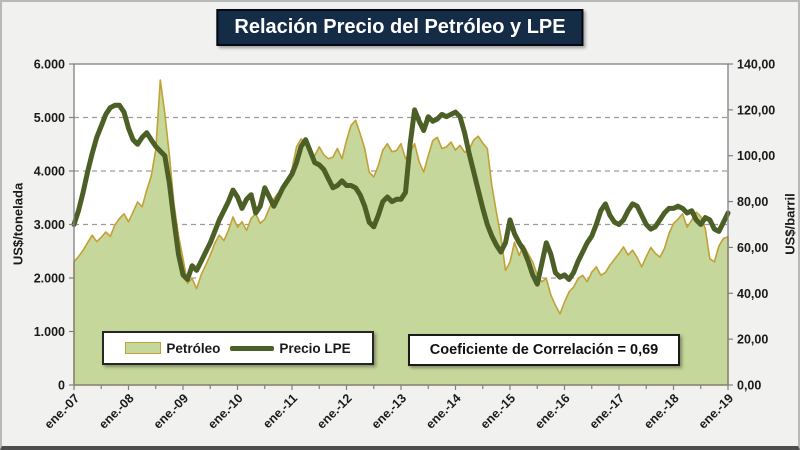  What do you see at coordinates (752, 202) in the screenshot?
I see `right-axis-tick-label: 80,00` at bounding box center [752, 202].